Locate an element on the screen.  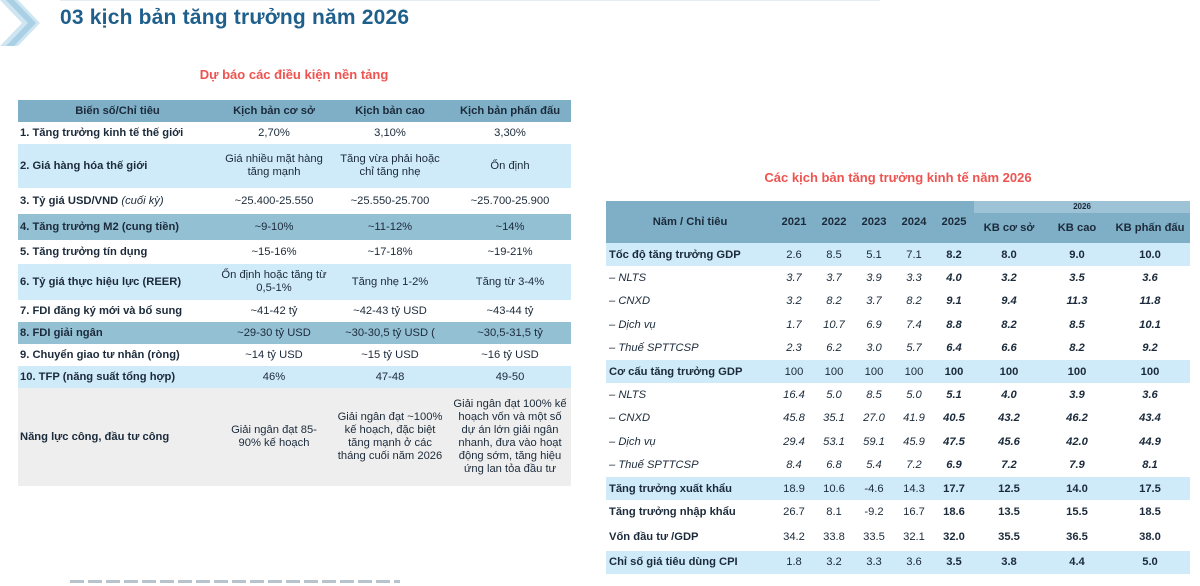
cell-scenario-value: 43.2 is located at coordinates (1009, 418).